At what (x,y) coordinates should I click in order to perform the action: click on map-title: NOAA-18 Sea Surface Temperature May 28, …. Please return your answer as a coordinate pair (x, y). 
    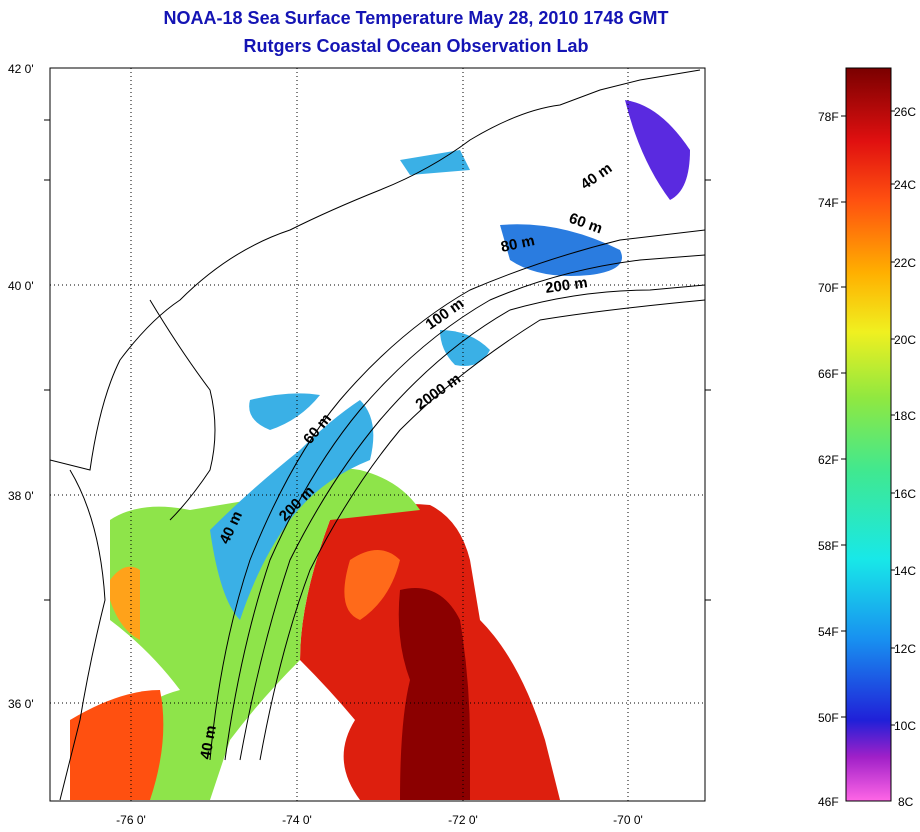
    Looking at the image, I should click on (416, 18).